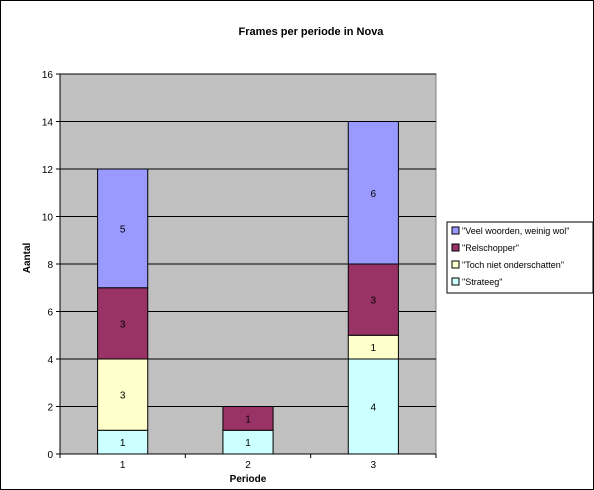 The height and width of the screenshot is (490, 594). I want to click on data-label: 6, so click(374, 194).